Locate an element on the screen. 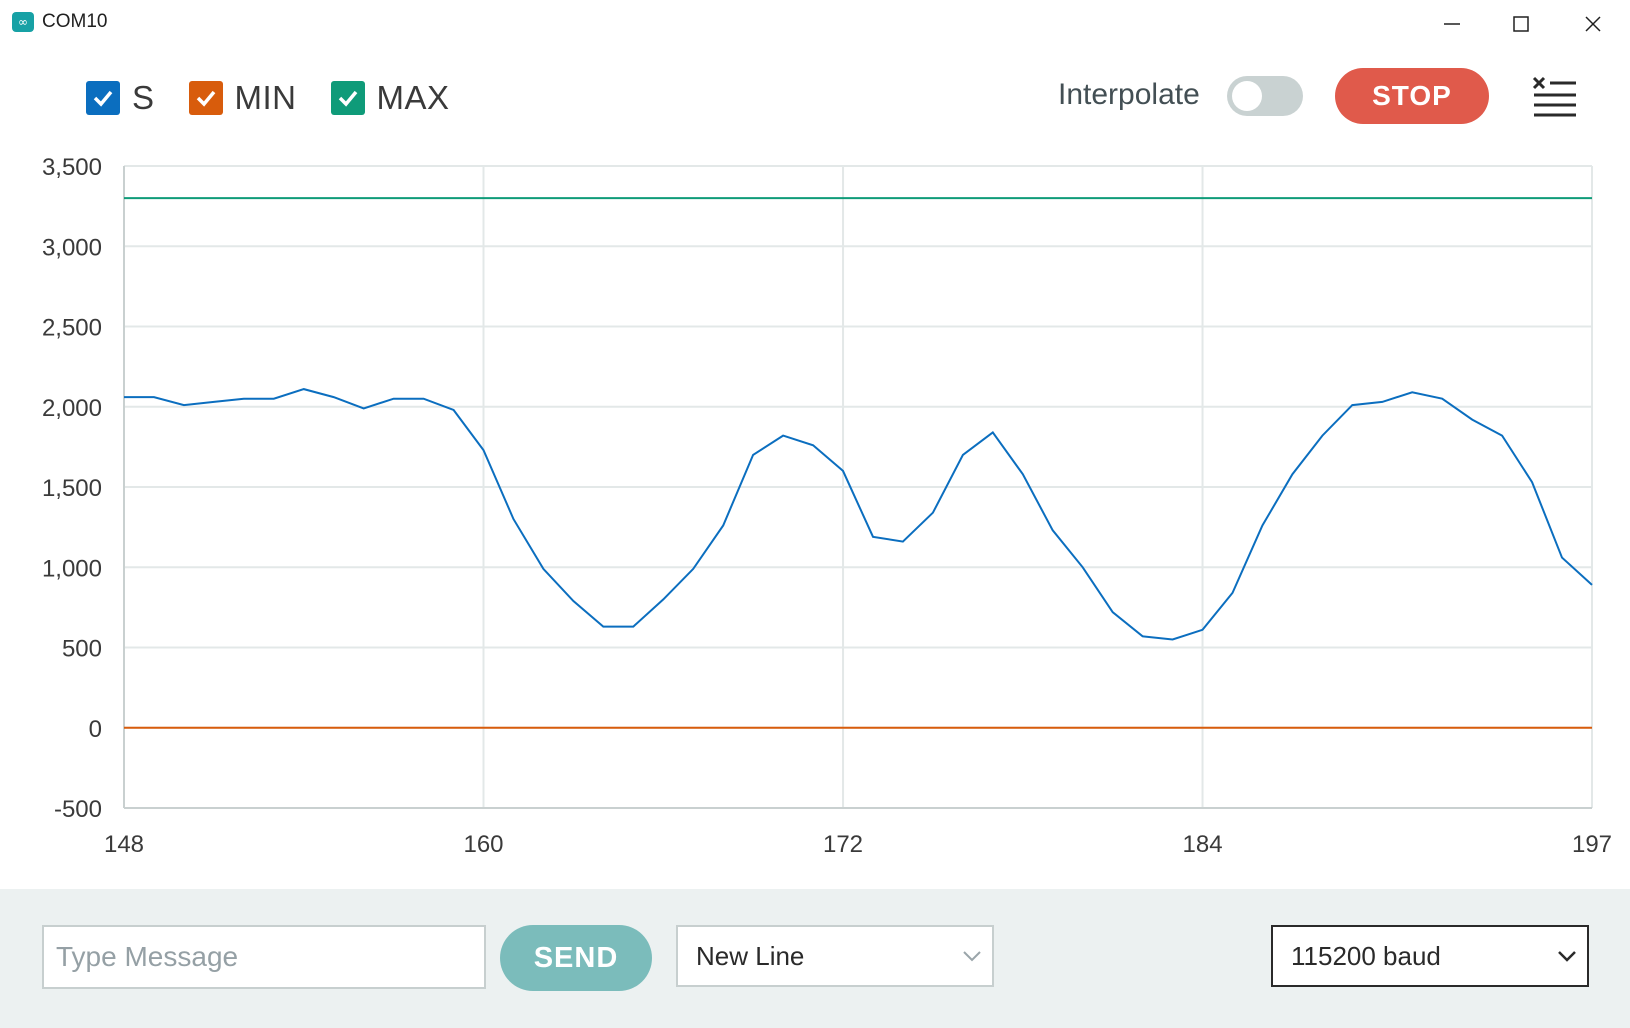  toggle-knob is located at coordinates (1247, 96).